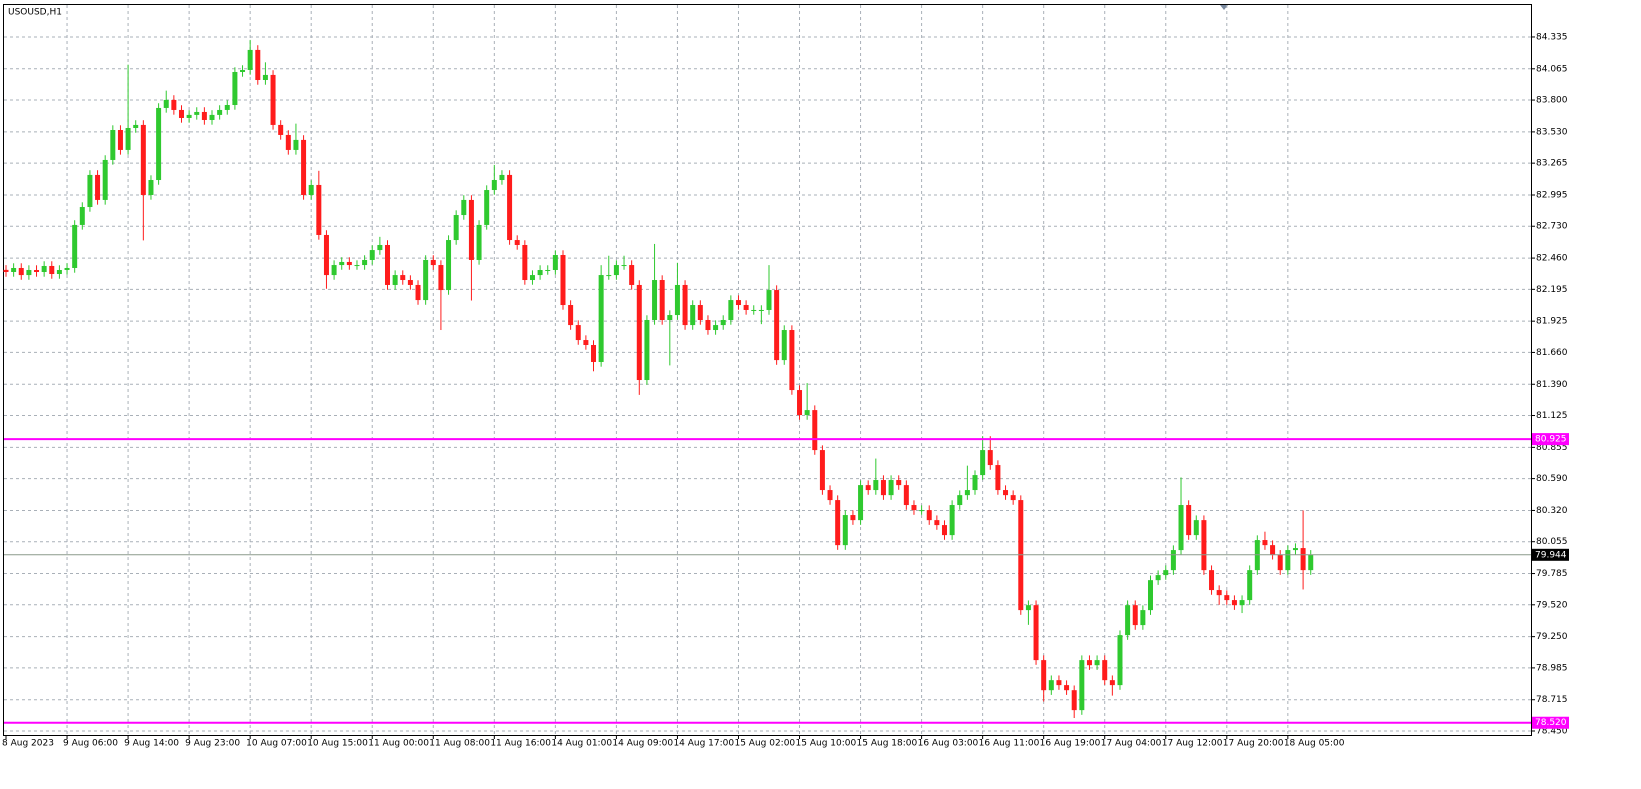 This screenshot has width=1641, height=789. I want to click on level-label-box, so click(1550, 554).